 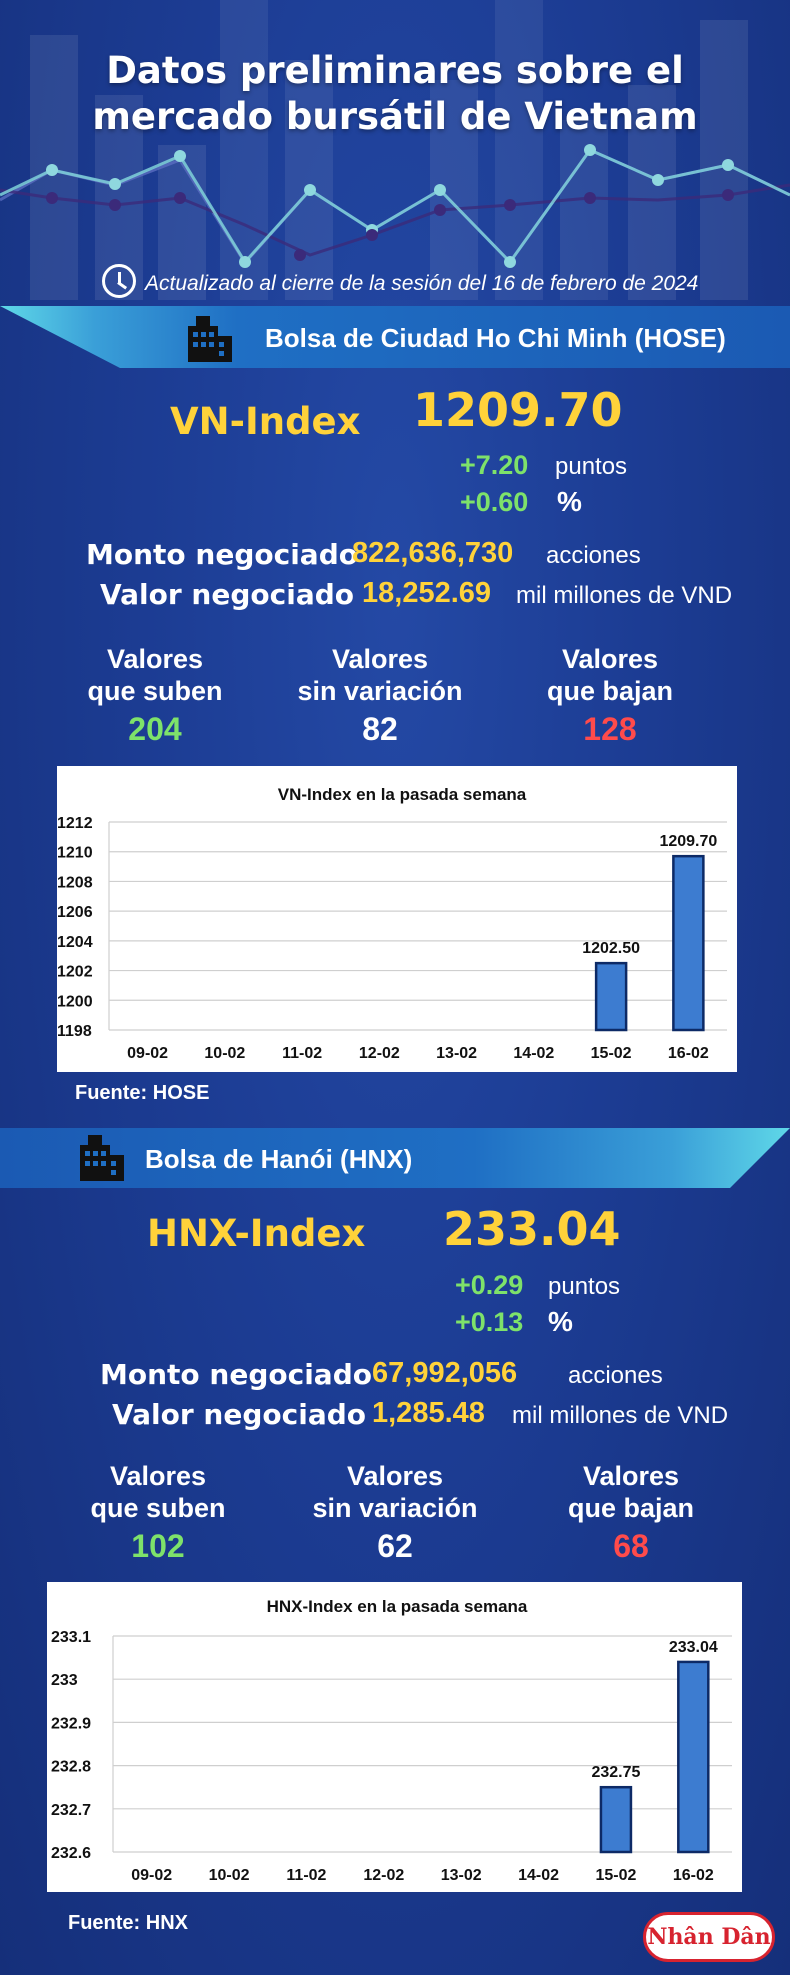 What do you see at coordinates (591, 466) in the screenshot?
I see `vn-points-unit: puntos` at bounding box center [591, 466].